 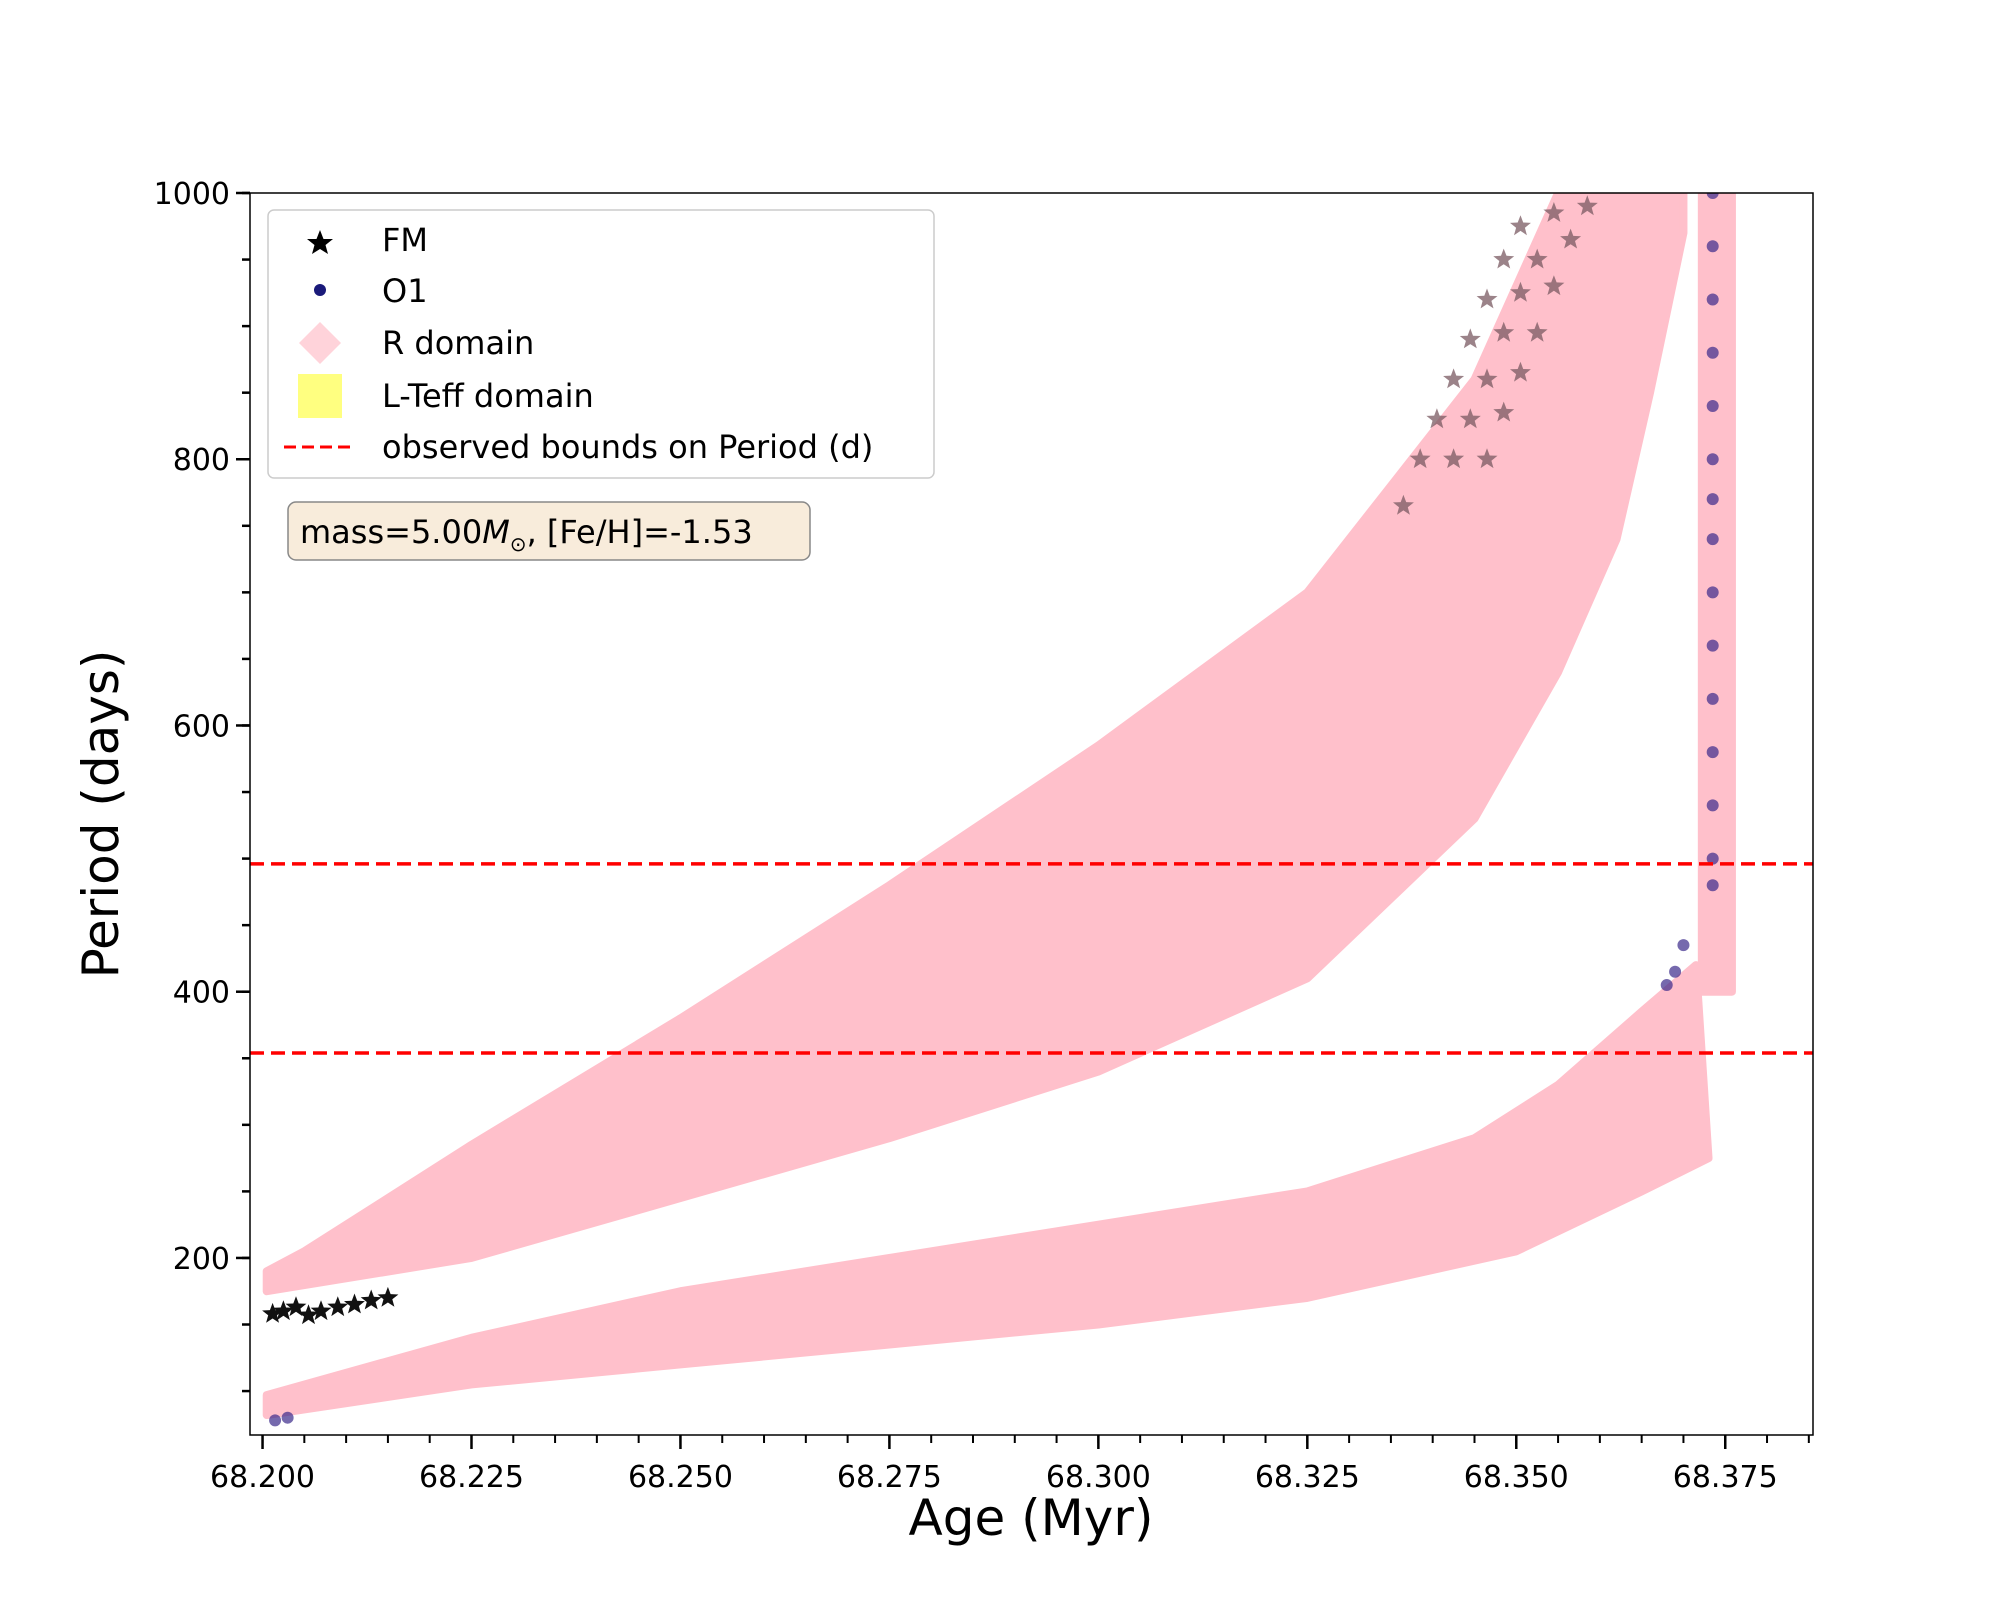 What do you see at coordinates (1725, 1477) in the screenshot?
I see `x-tick-label-7: 68.375` at bounding box center [1725, 1477].